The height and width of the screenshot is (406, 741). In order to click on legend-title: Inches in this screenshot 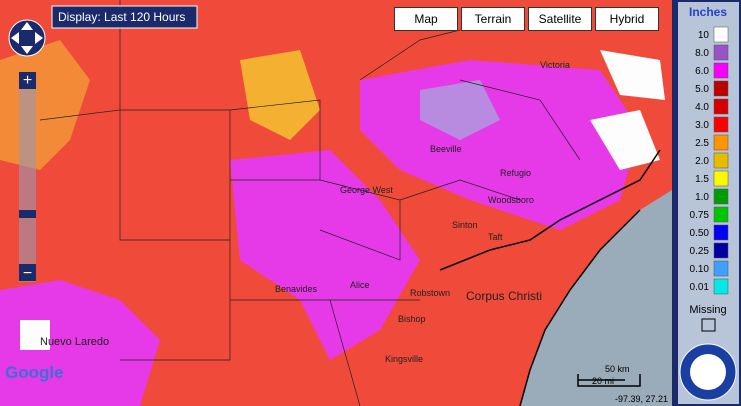, I will do `click(708, 12)`.